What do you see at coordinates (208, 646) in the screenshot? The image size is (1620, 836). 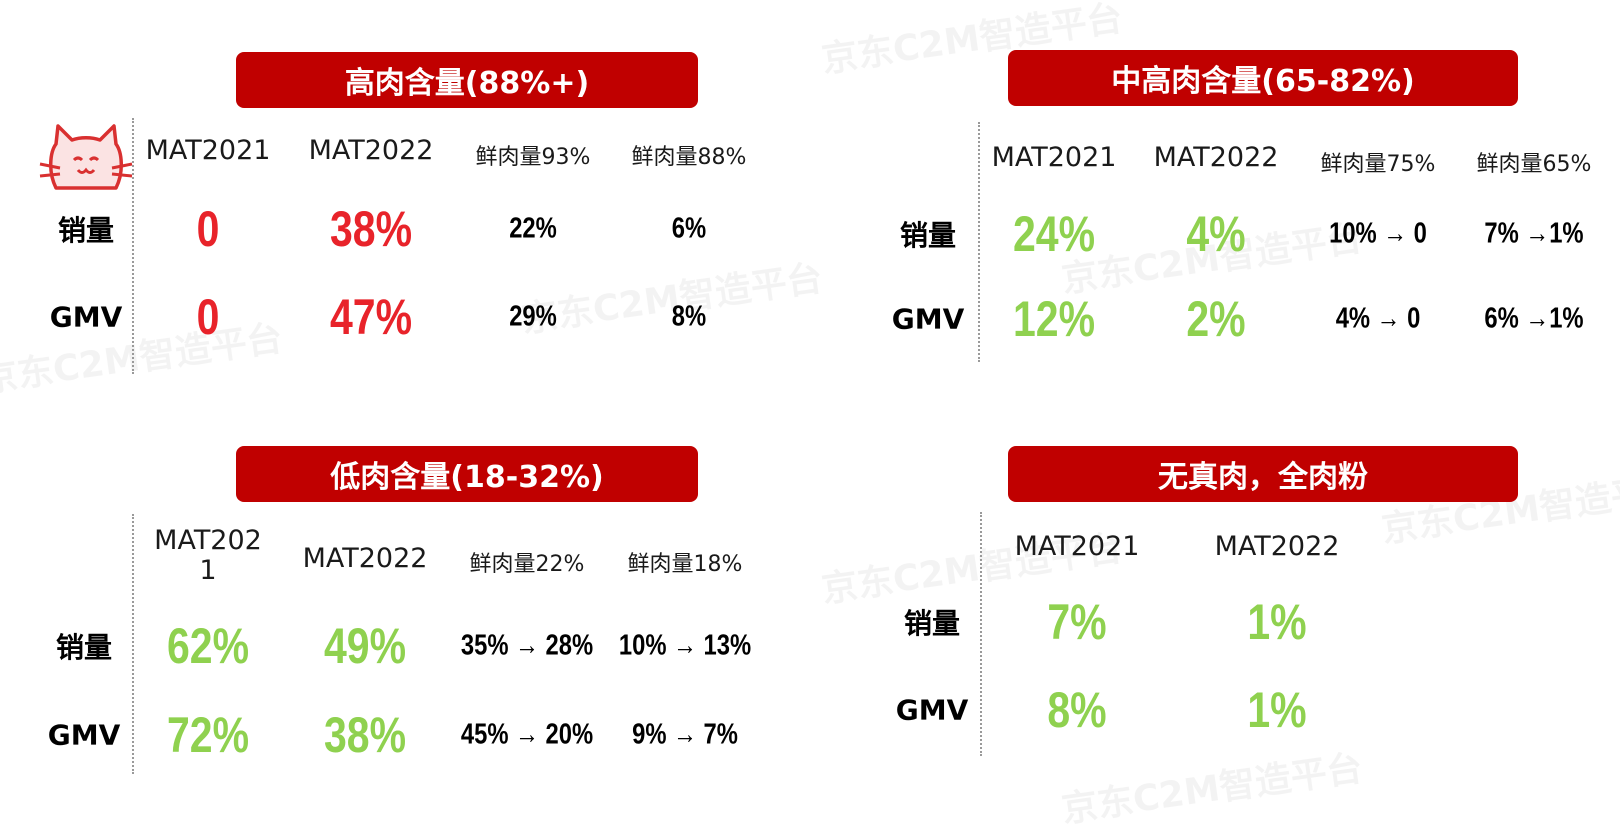 I see `value-cell: 62%` at bounding box center [208, 646].